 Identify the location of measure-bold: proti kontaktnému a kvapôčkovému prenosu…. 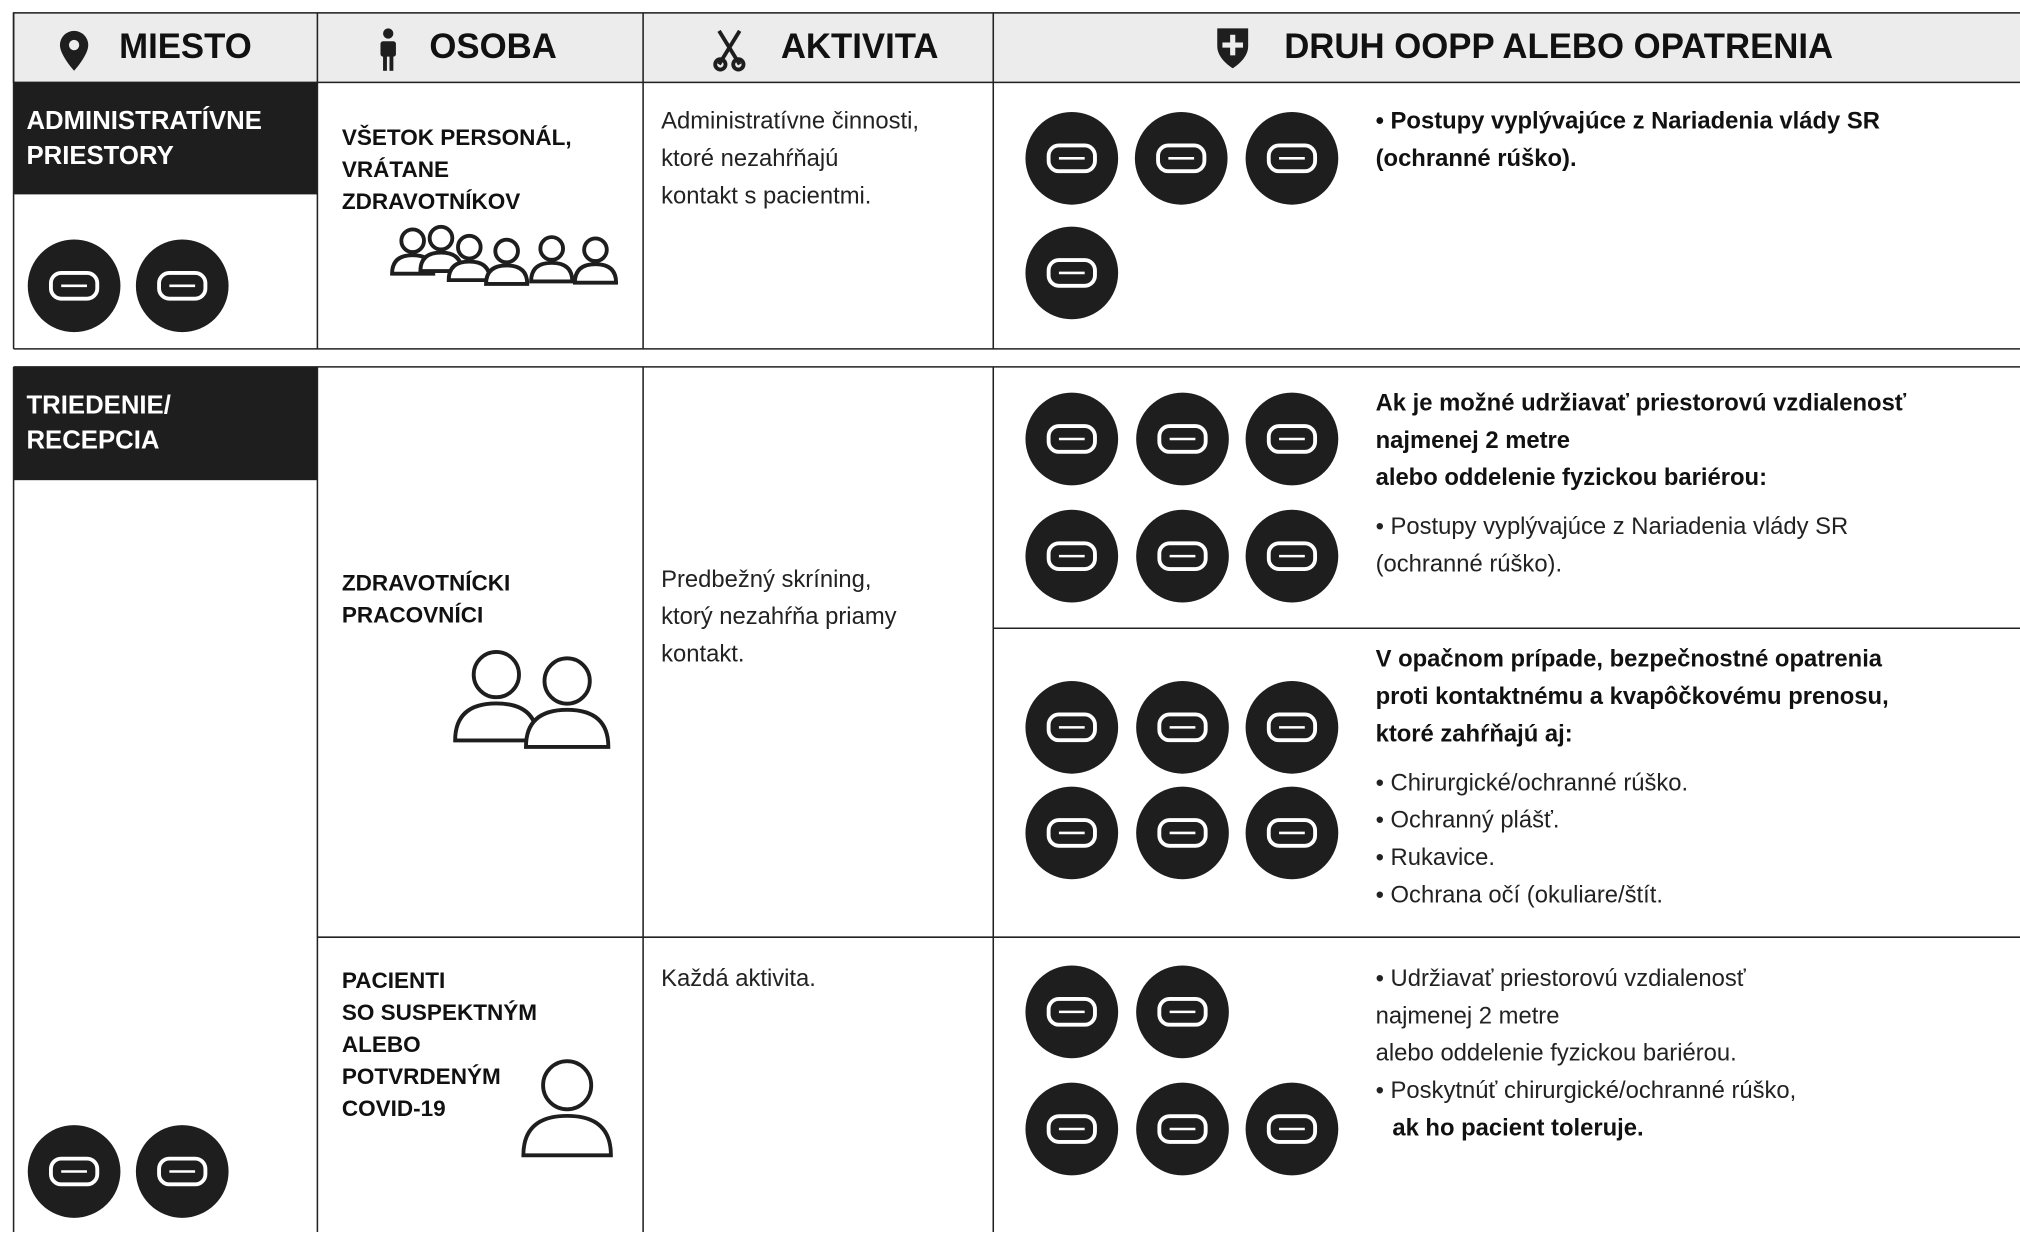
(1632, 696).